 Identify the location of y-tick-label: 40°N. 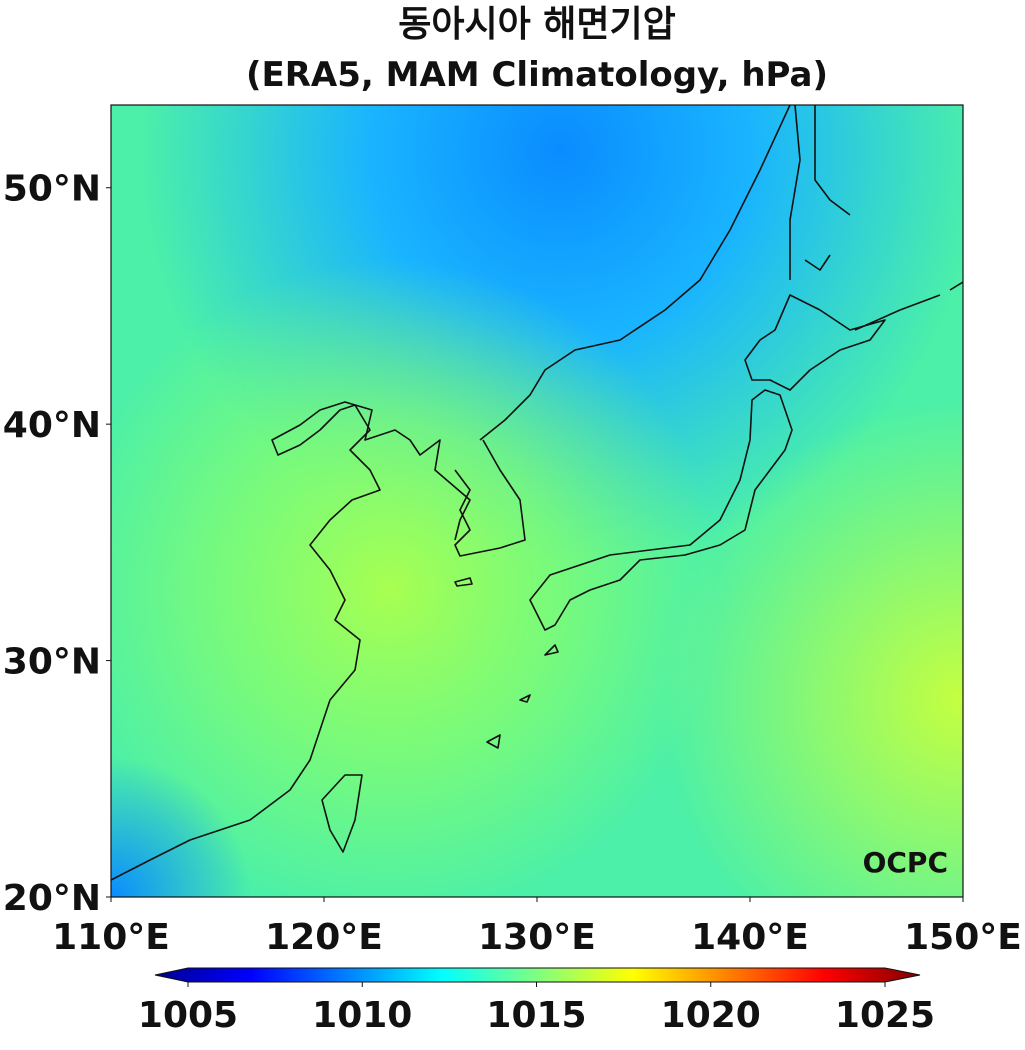
(52, 425).